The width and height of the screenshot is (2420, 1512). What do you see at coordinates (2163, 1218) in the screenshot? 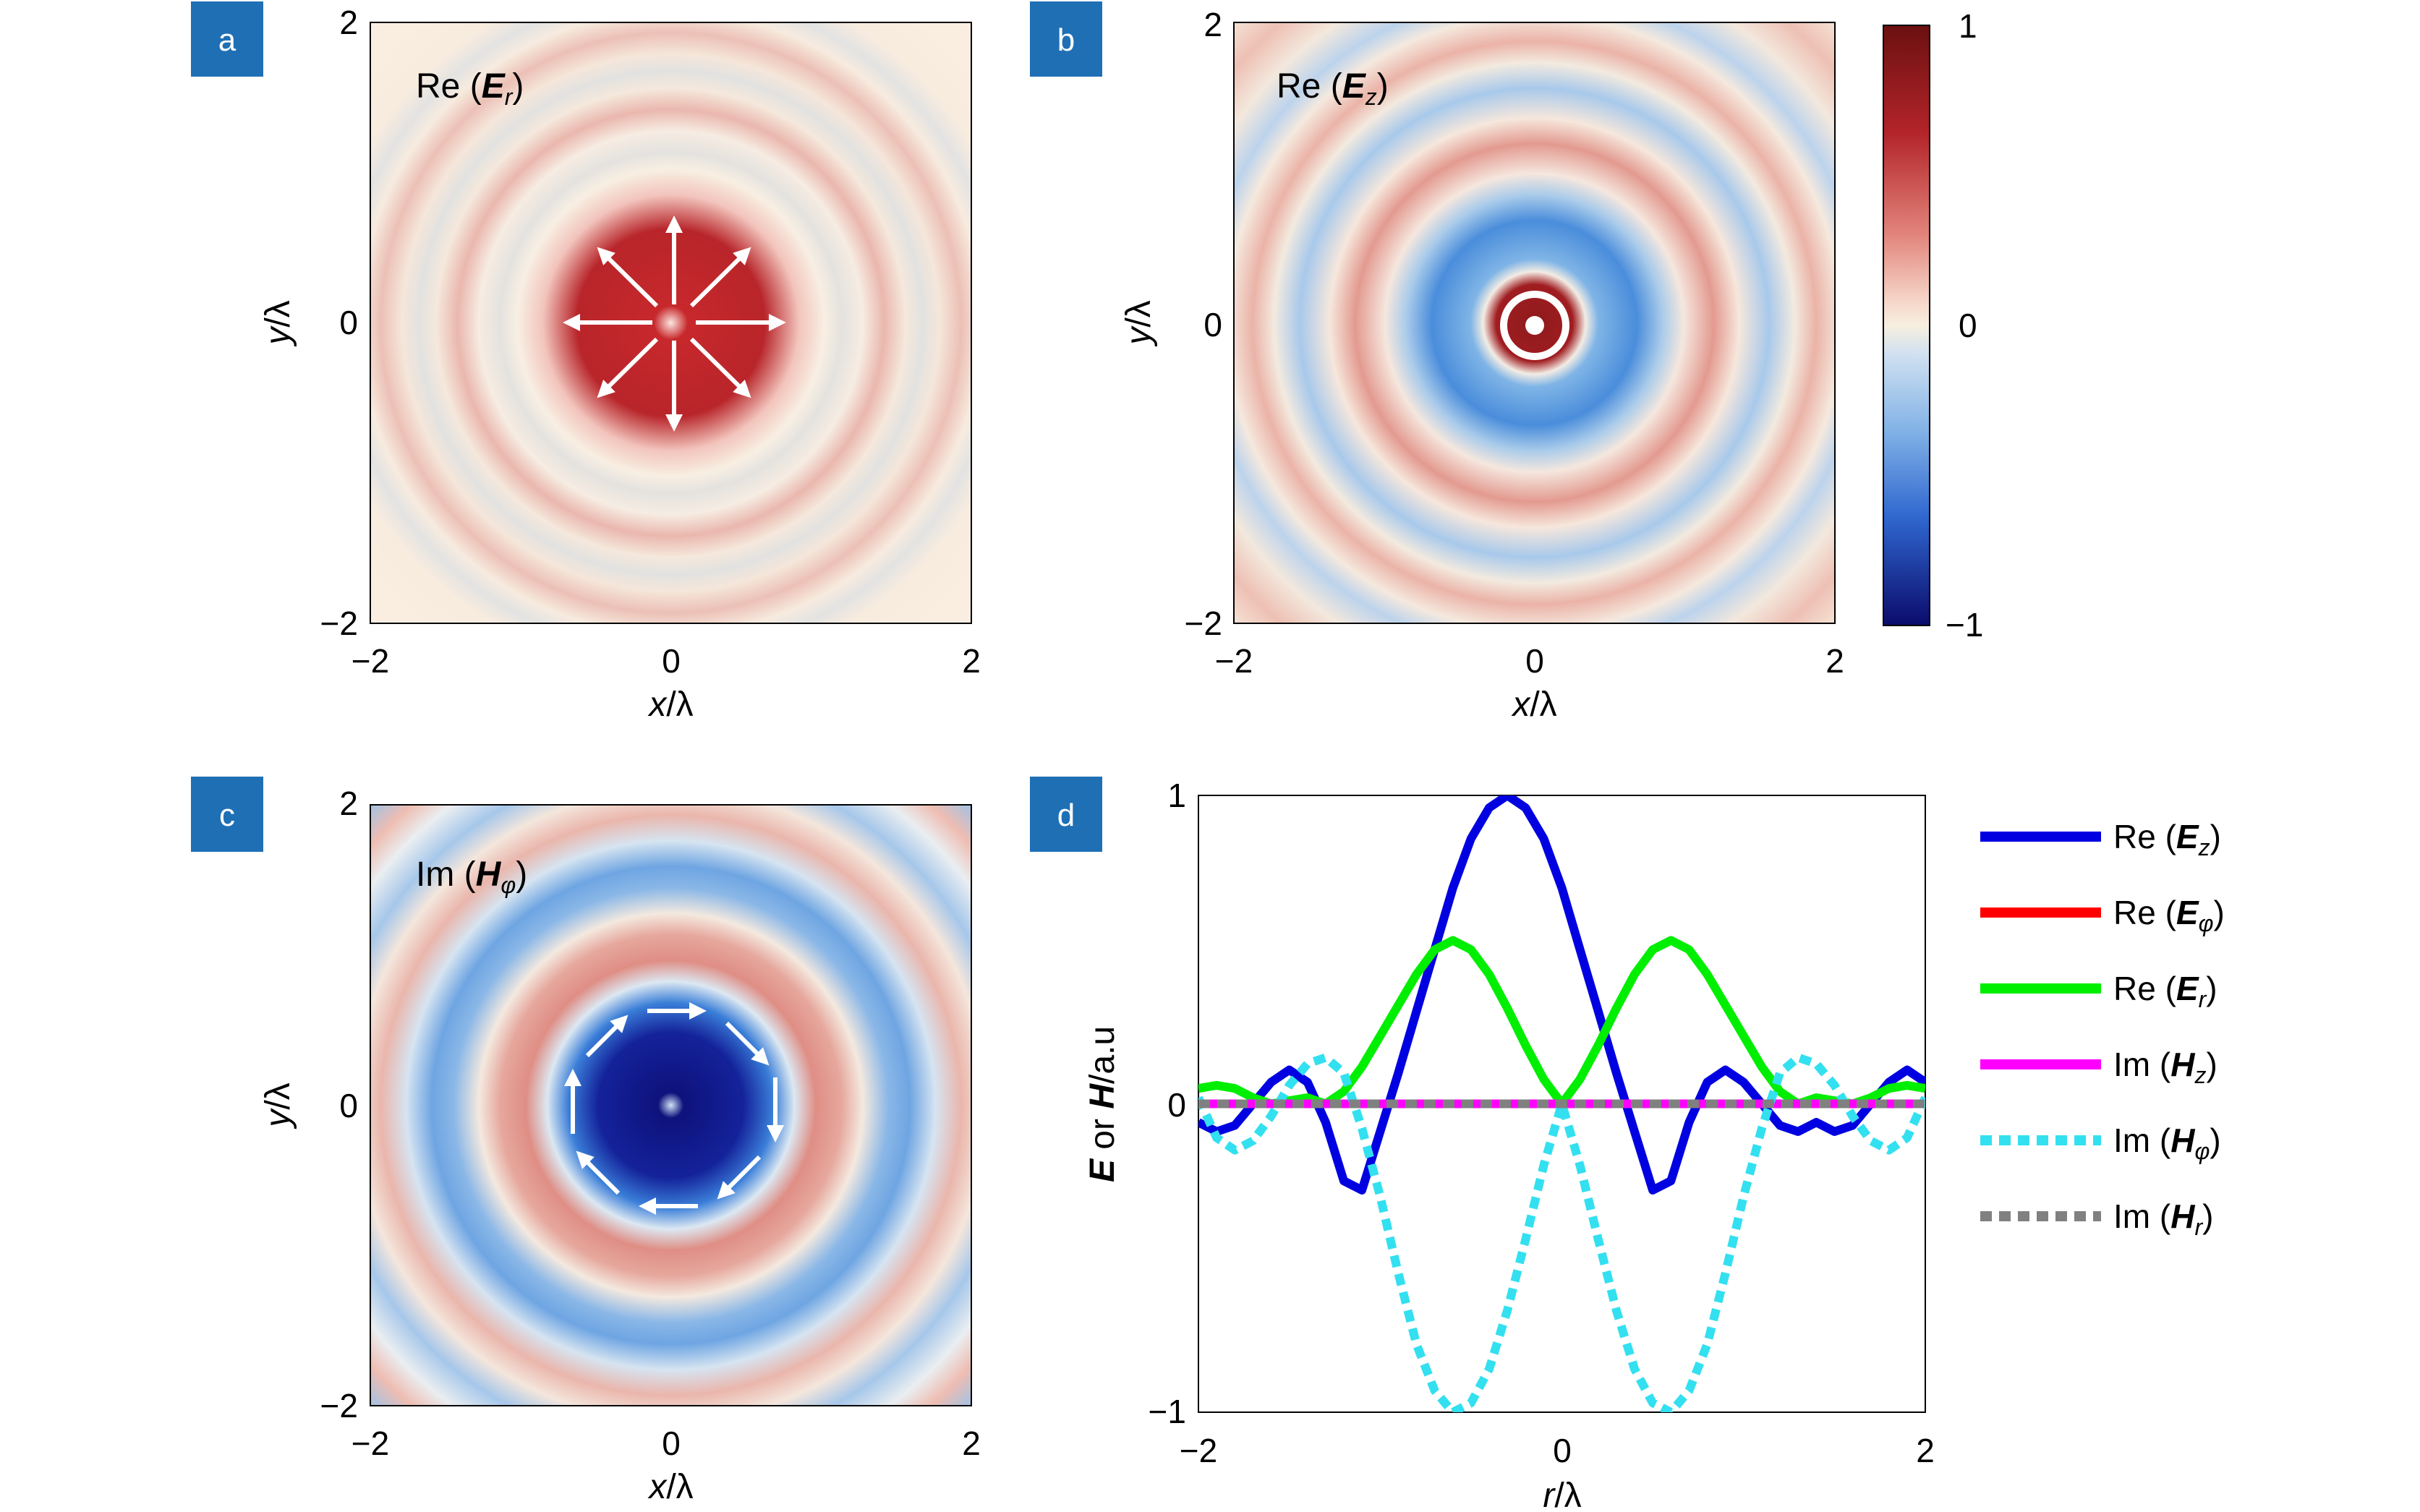
I see `legend-label: Im (Hr)` at bounding box center [2163, 1218].